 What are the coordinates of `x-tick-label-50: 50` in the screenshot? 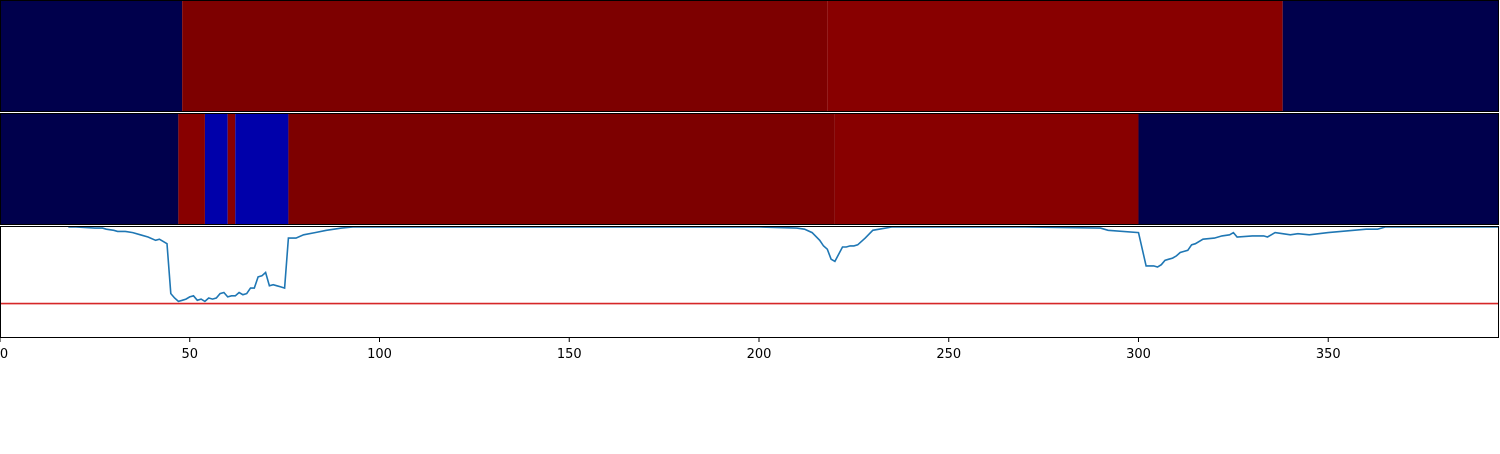 It's located at (189, 354).